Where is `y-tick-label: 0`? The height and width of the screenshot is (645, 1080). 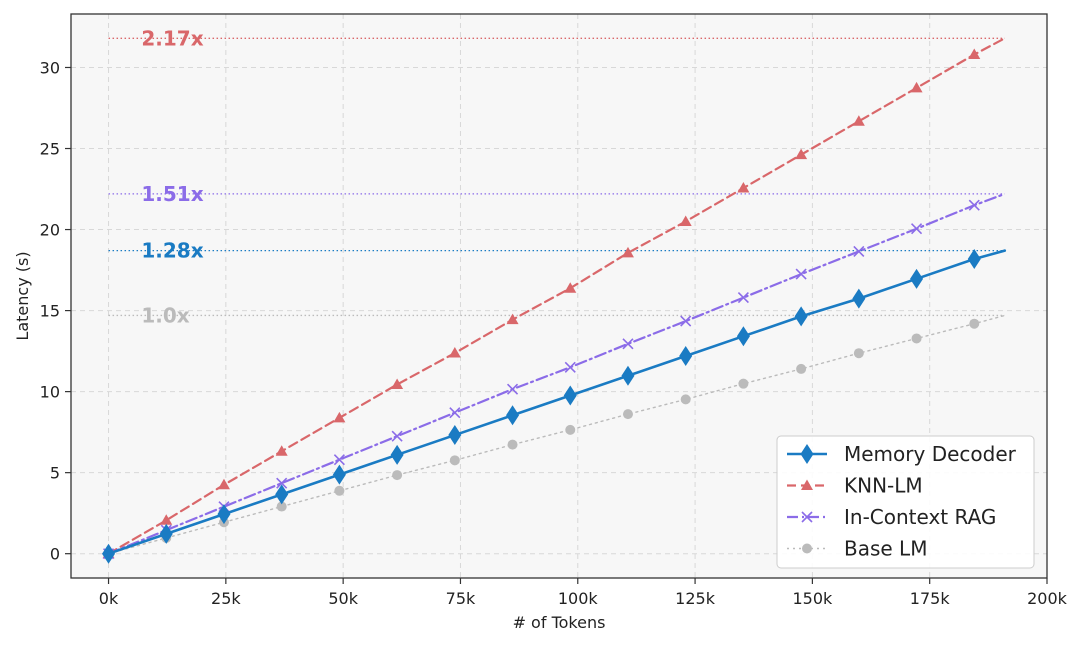 y-tick-label: 0 is located at coordinates (55, 554).